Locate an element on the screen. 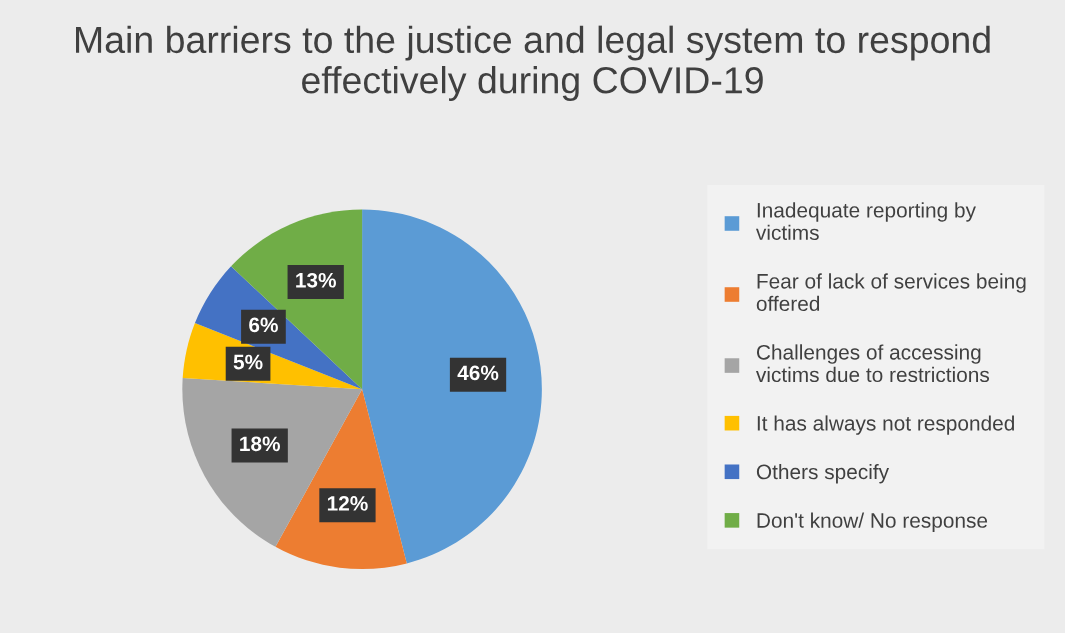 The width and height of the screenshot is (1065, 633). legend-label: Others specify is located at coordinates (823, 473).